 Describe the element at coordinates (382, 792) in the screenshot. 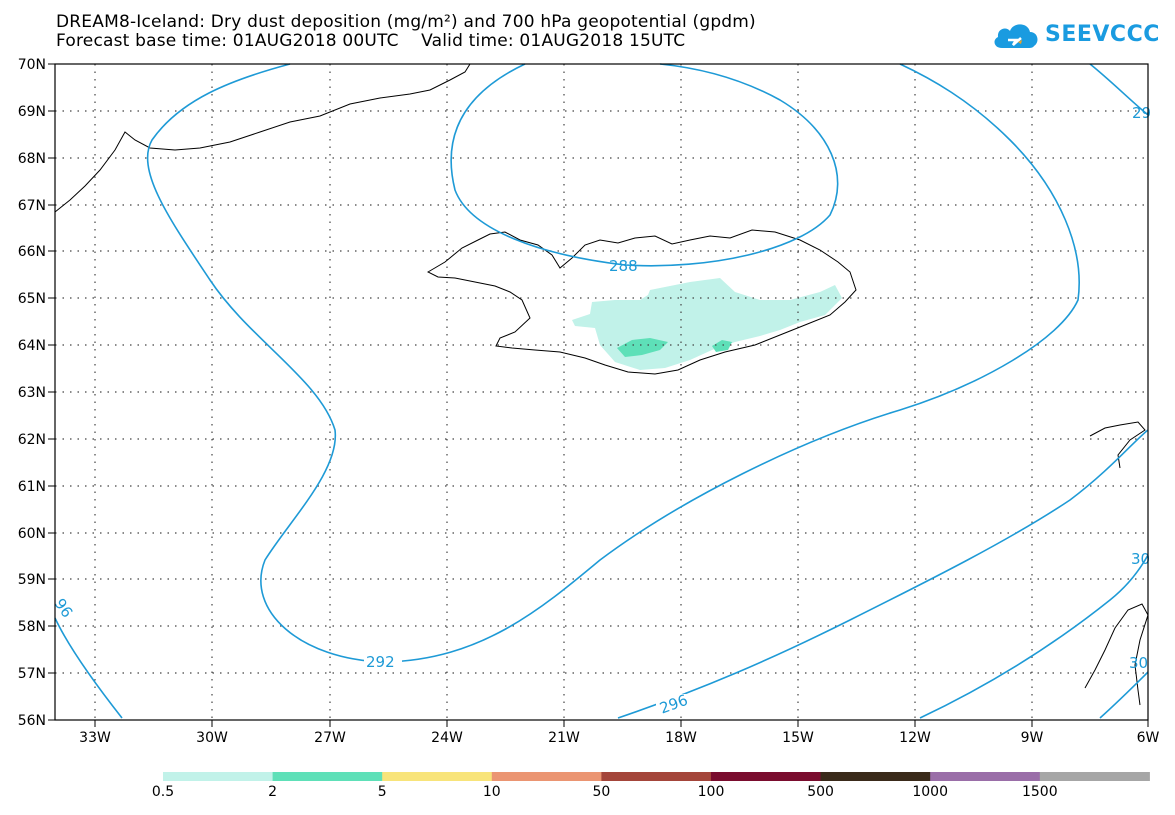

I see `legend-label: 5` at that location.